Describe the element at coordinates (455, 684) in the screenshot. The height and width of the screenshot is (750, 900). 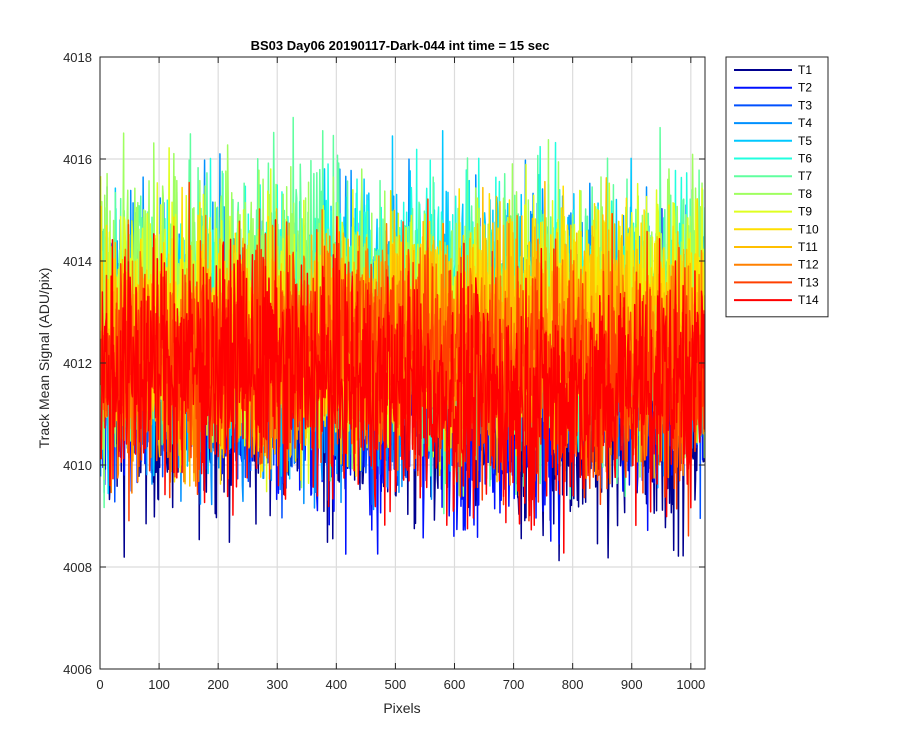
I see `x-tick-label: 600` at that location.